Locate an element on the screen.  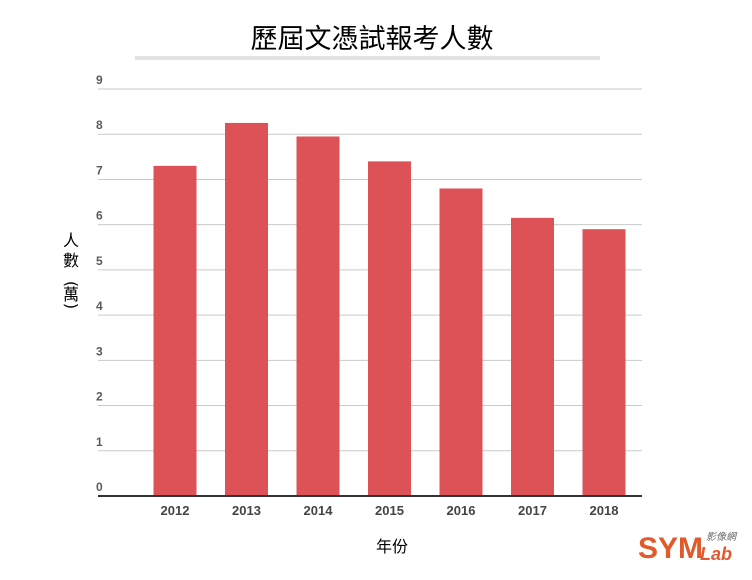
y-axis-label-char: ) is located at coordinates (71, 306).